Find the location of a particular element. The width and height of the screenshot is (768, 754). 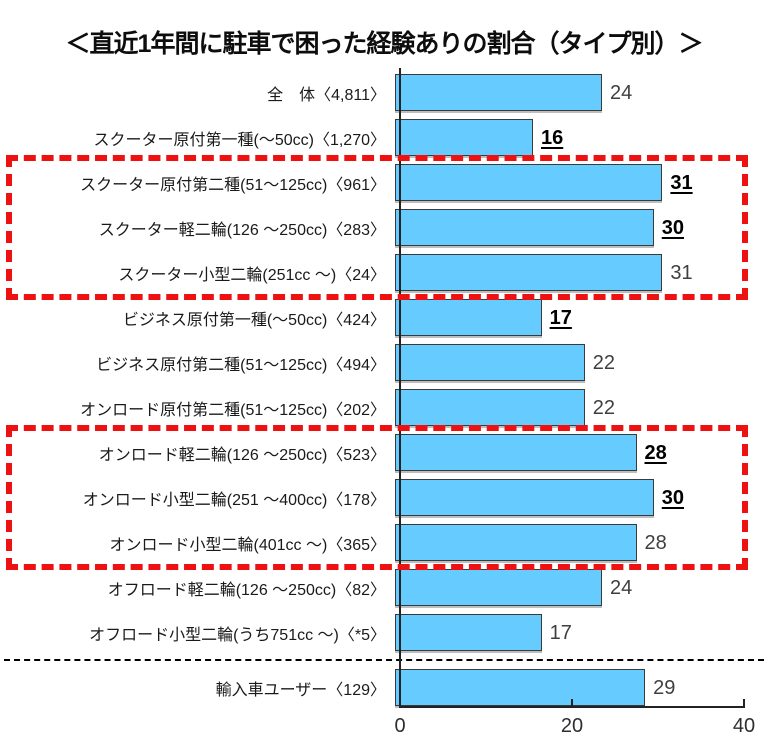

category-label: オンロード原付第二種(51～125cc)〈202〉 is located at coordinates (233, 410).